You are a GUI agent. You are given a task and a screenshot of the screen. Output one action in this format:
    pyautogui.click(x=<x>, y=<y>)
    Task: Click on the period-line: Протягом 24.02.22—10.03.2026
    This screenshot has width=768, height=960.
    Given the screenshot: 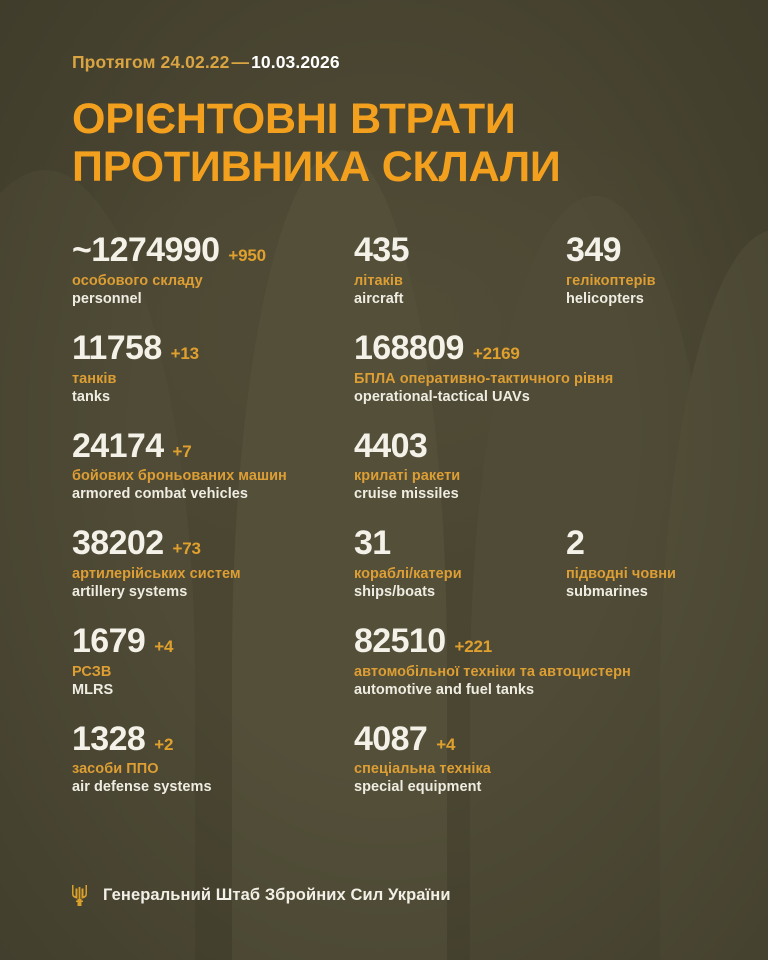 What is the action you would take?
    pyautogui.click(x=420, y=36)
    